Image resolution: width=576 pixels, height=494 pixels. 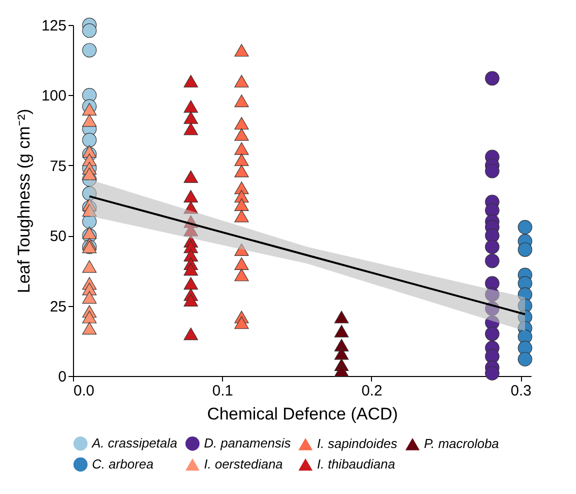 I want to click on legend-label: P. macroloba, so click(x=461, y=444).